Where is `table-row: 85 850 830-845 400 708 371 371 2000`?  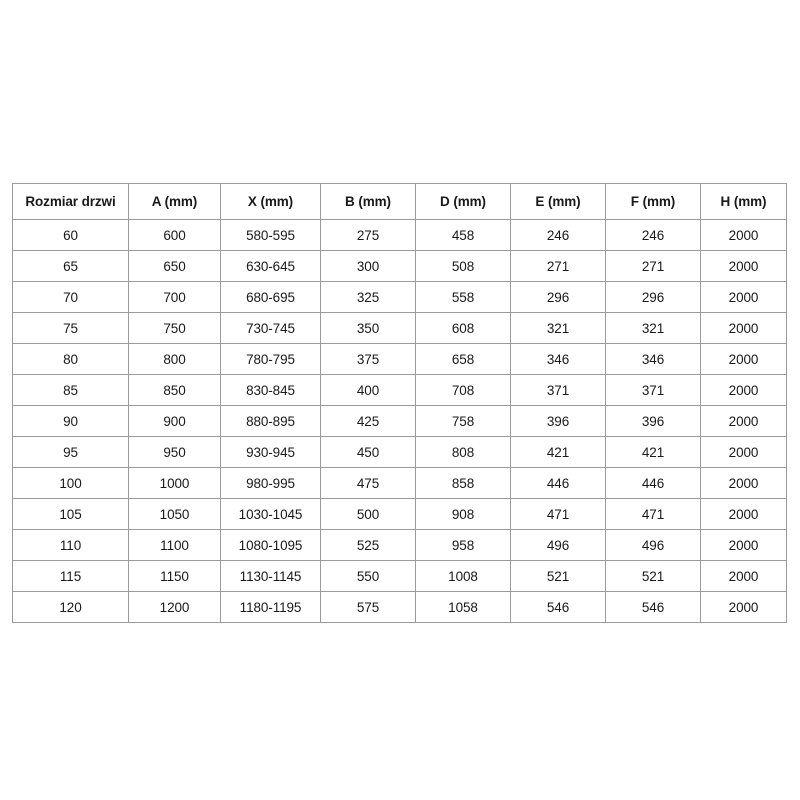
table-row: 85 850 830-845 400 708 371 371 2000 is located at coordinates (399, 390).